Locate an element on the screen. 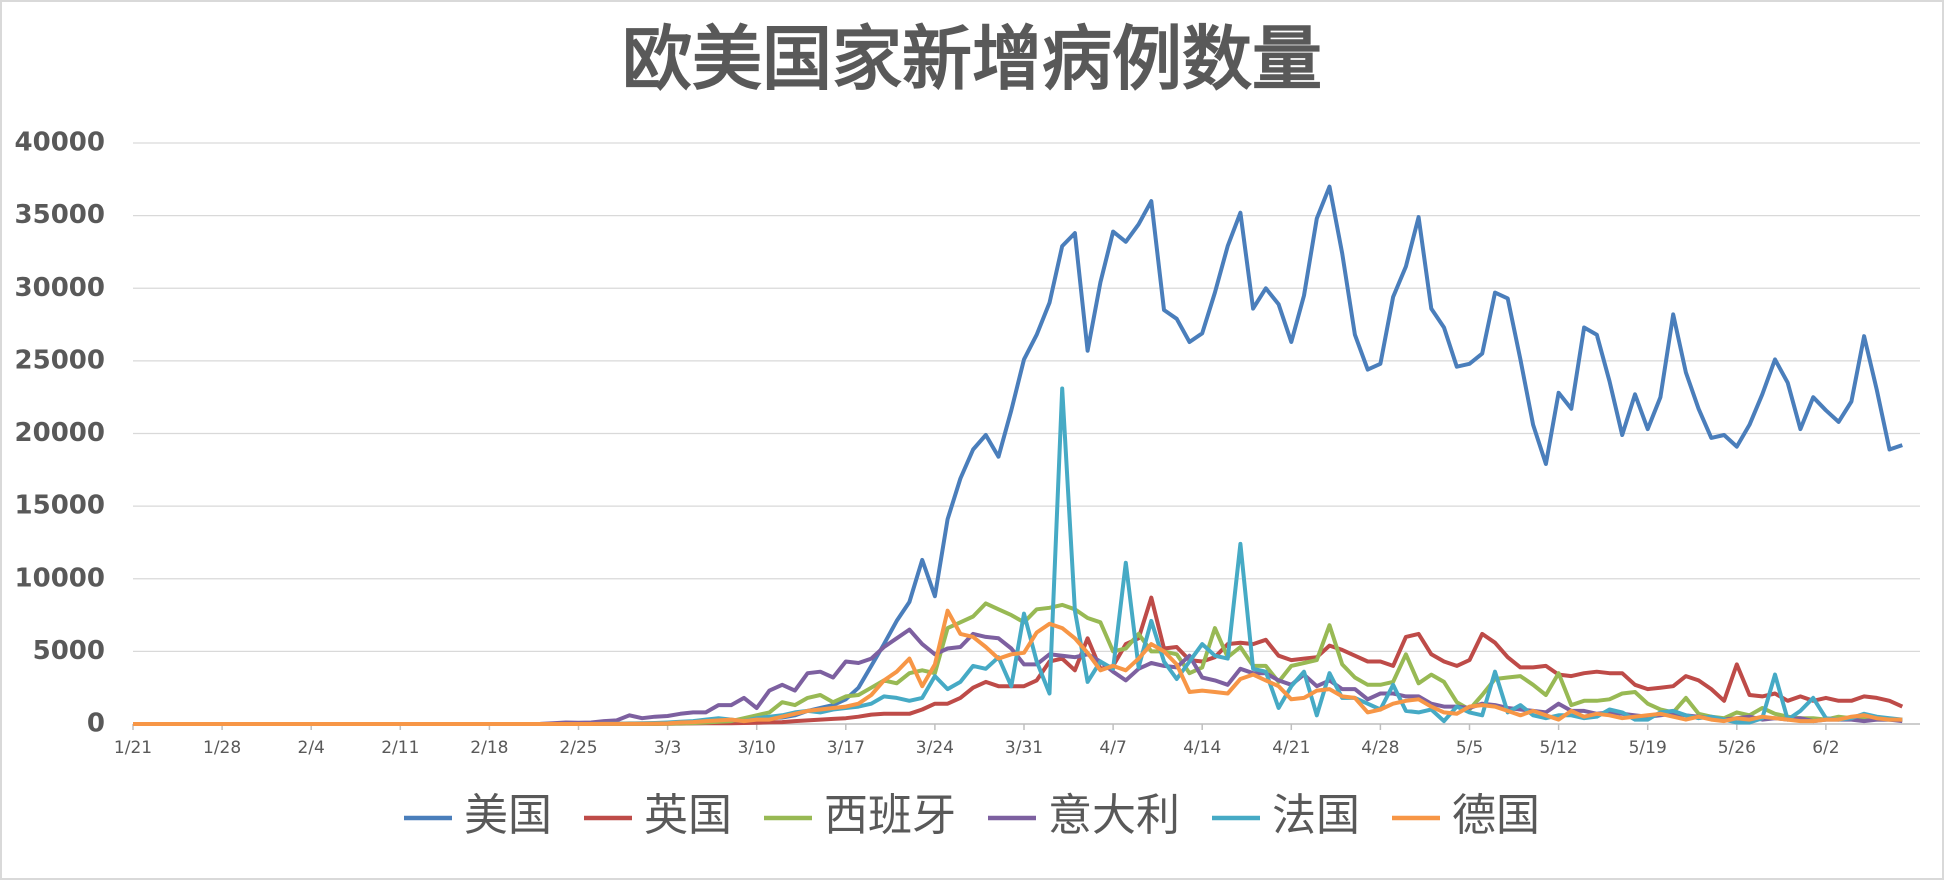 This screenshot has width=1944, height=884. legend-label: 法国 is located at coordinates (1316, 815).